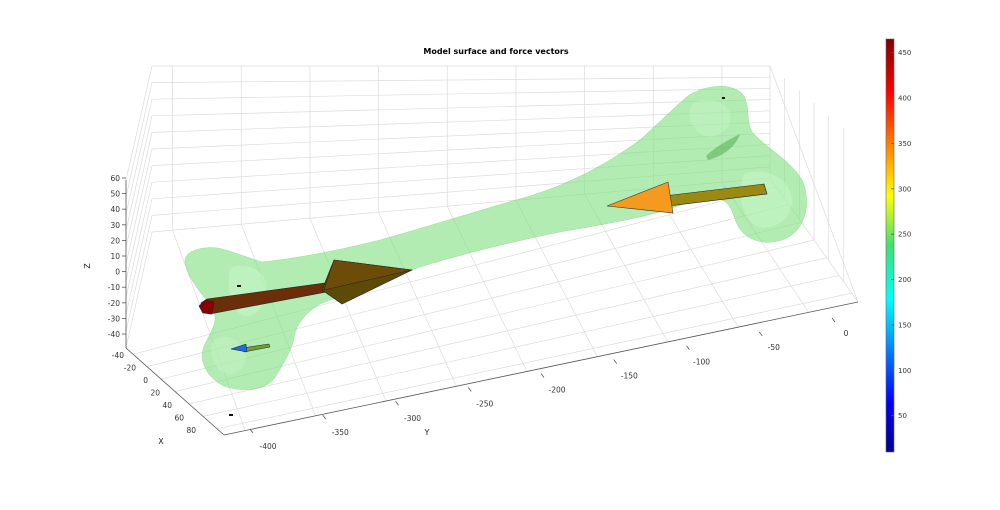 This screenshot has height=510, width=1000. Describe the element at coordinates (115, 209) in the screenshot. I see `z-tick-label: 40` at that location.